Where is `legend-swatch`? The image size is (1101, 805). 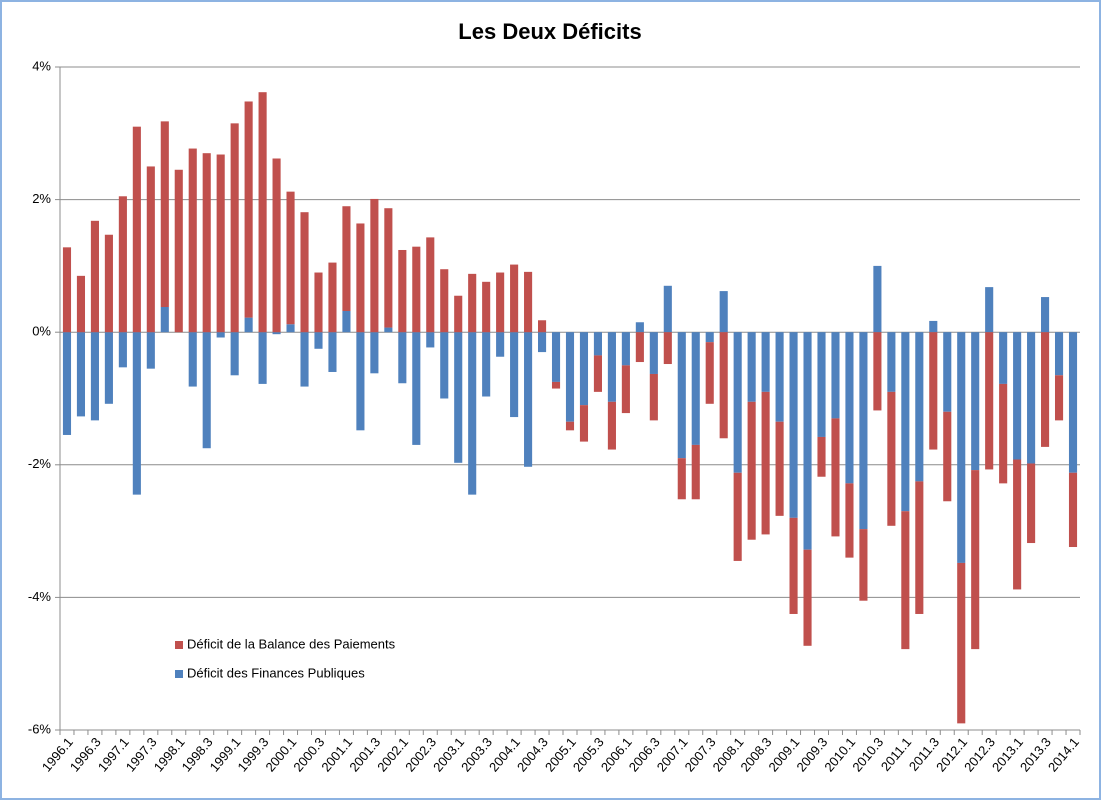 legend-swatch is located at coordinates (179, 674).